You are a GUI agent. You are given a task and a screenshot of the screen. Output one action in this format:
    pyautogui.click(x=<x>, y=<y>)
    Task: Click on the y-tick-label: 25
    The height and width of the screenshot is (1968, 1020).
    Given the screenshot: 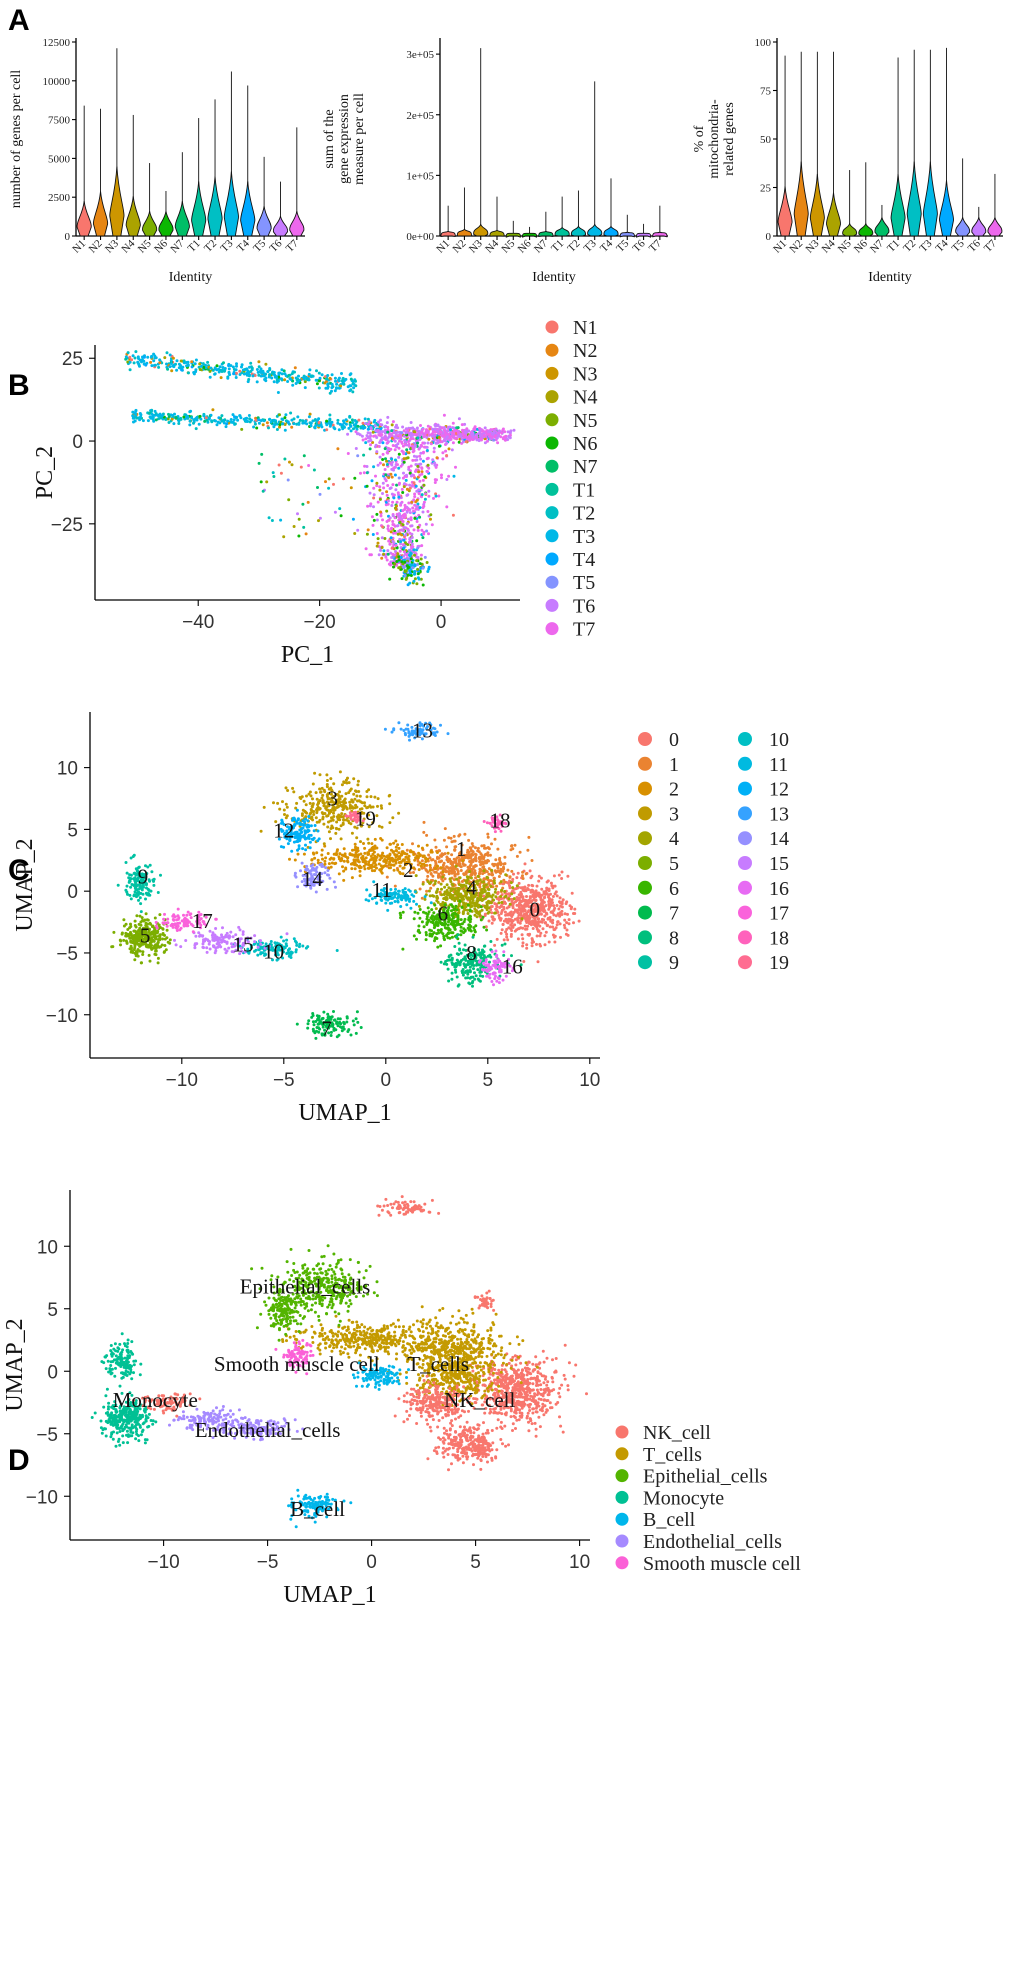 What is the action you would take?
    pyautogui.click(x=766, y=189)
    